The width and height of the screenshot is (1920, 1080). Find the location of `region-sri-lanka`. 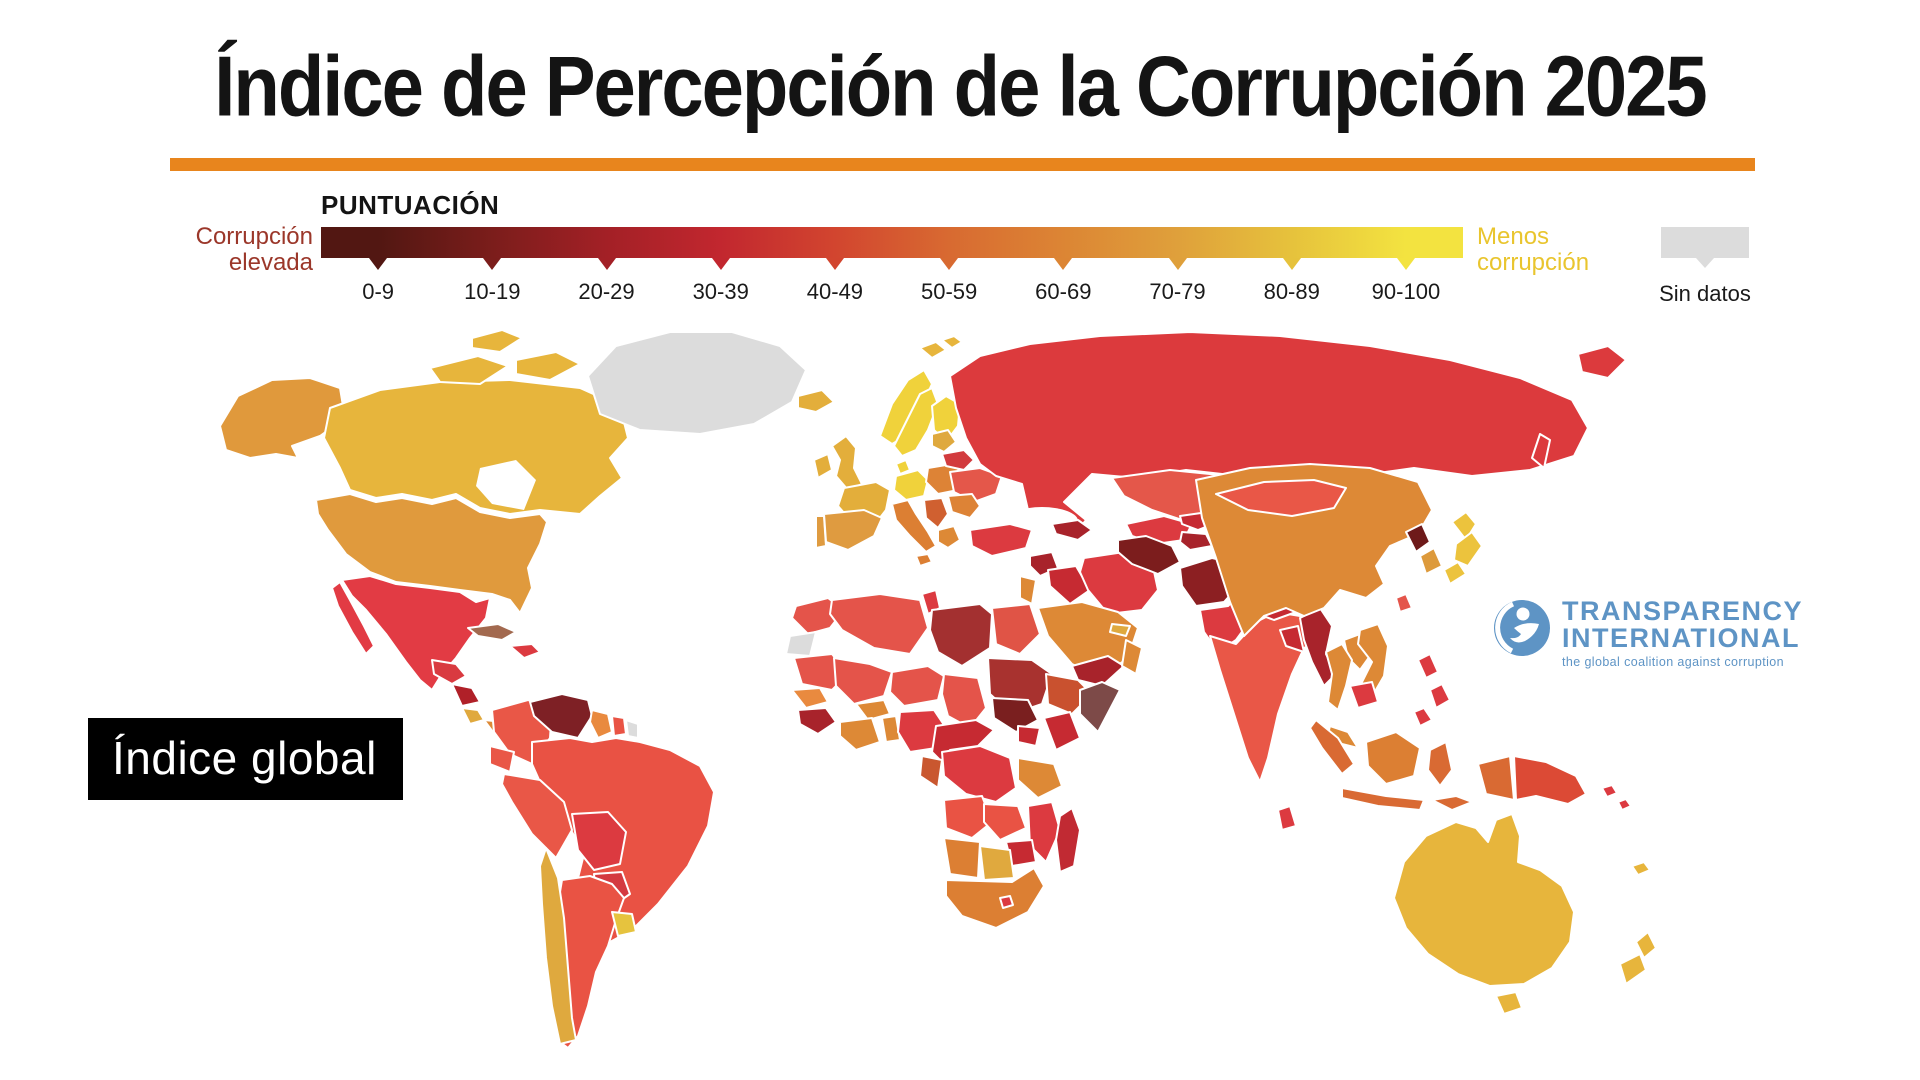

region-sri-lanka is located at coordinates (1287, 818).